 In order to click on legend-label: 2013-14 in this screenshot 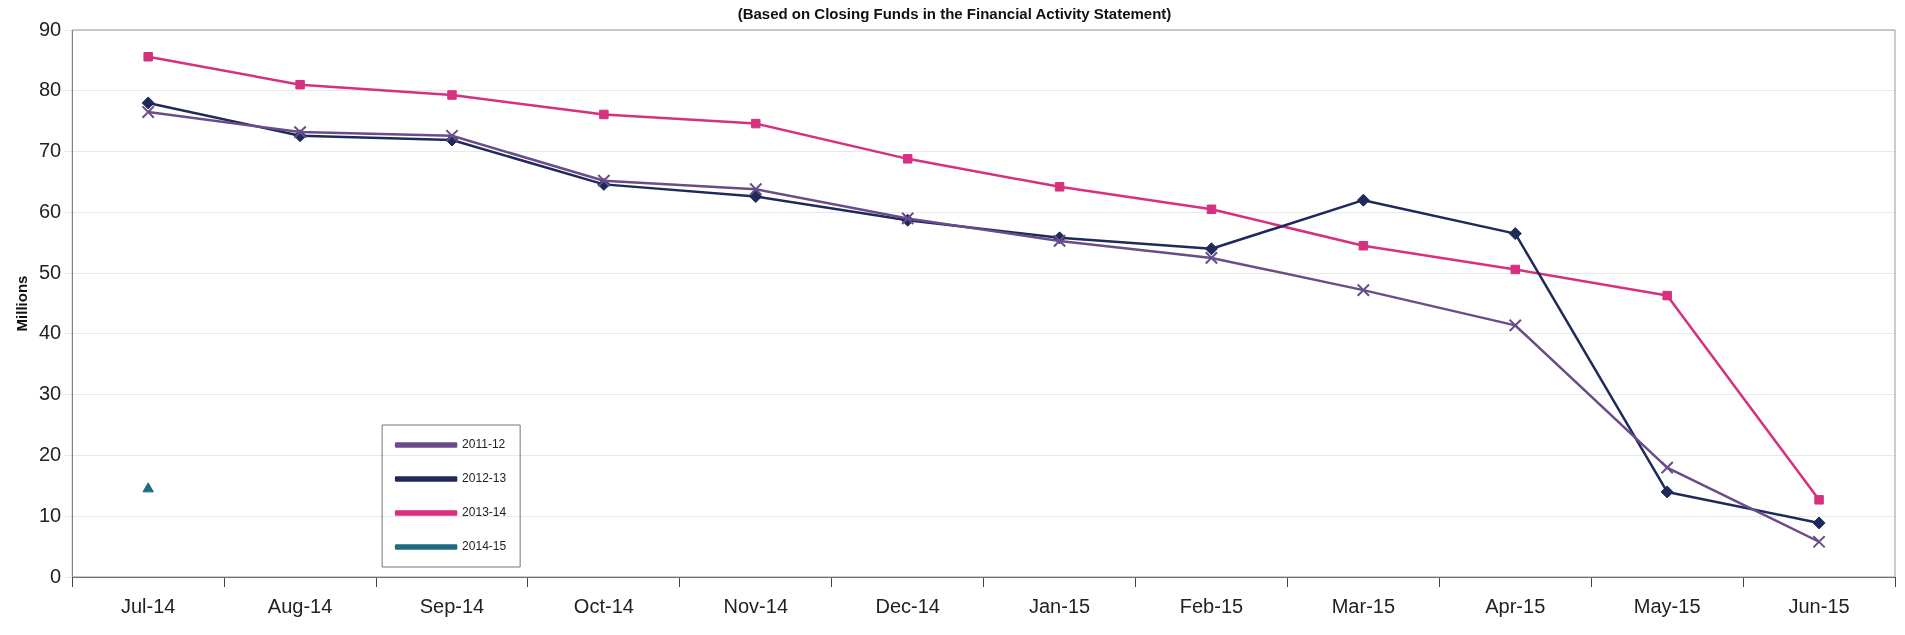, I will do `click(484, 512)`.